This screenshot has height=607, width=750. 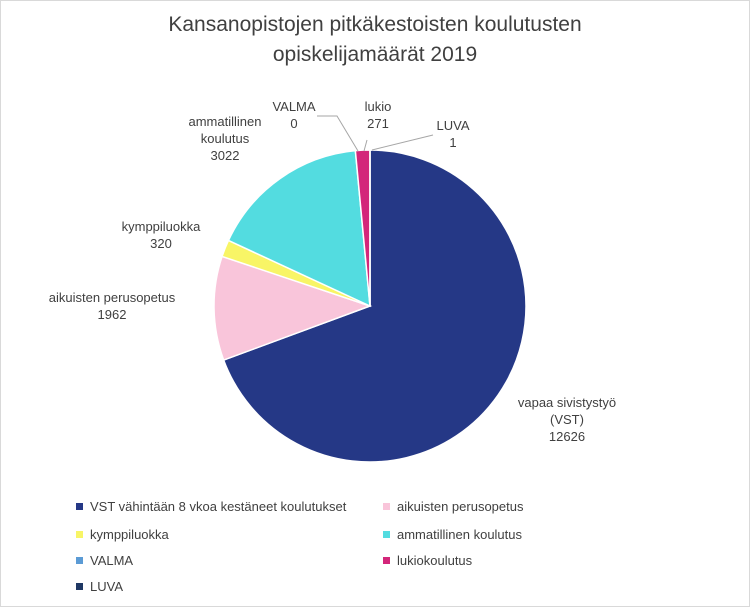 I want to click on legend-item: lukiokoulutus, so click(x=427, y=560).